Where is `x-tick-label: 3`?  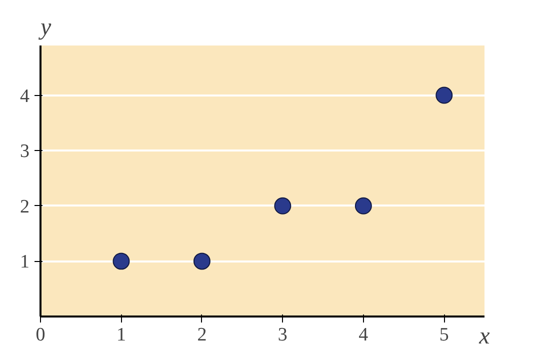 x-tick-label: 3 is located at coordinates (283, 335).